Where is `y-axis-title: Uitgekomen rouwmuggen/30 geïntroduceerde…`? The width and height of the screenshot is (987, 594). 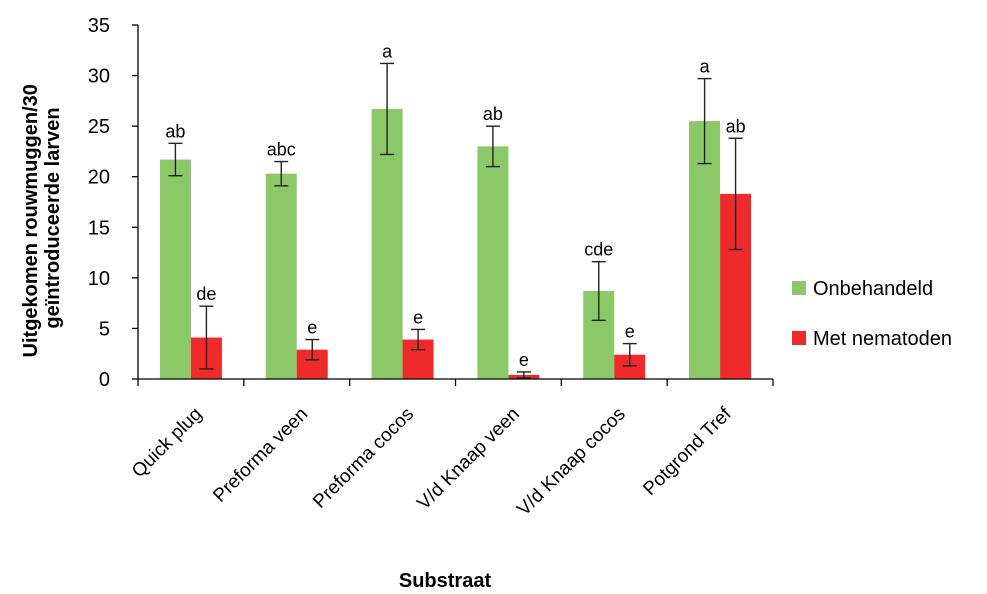 y-axis-title: Uitgekomen rouwmuggen/30 geïntroduceerde… is located at coordinates (42, 218).